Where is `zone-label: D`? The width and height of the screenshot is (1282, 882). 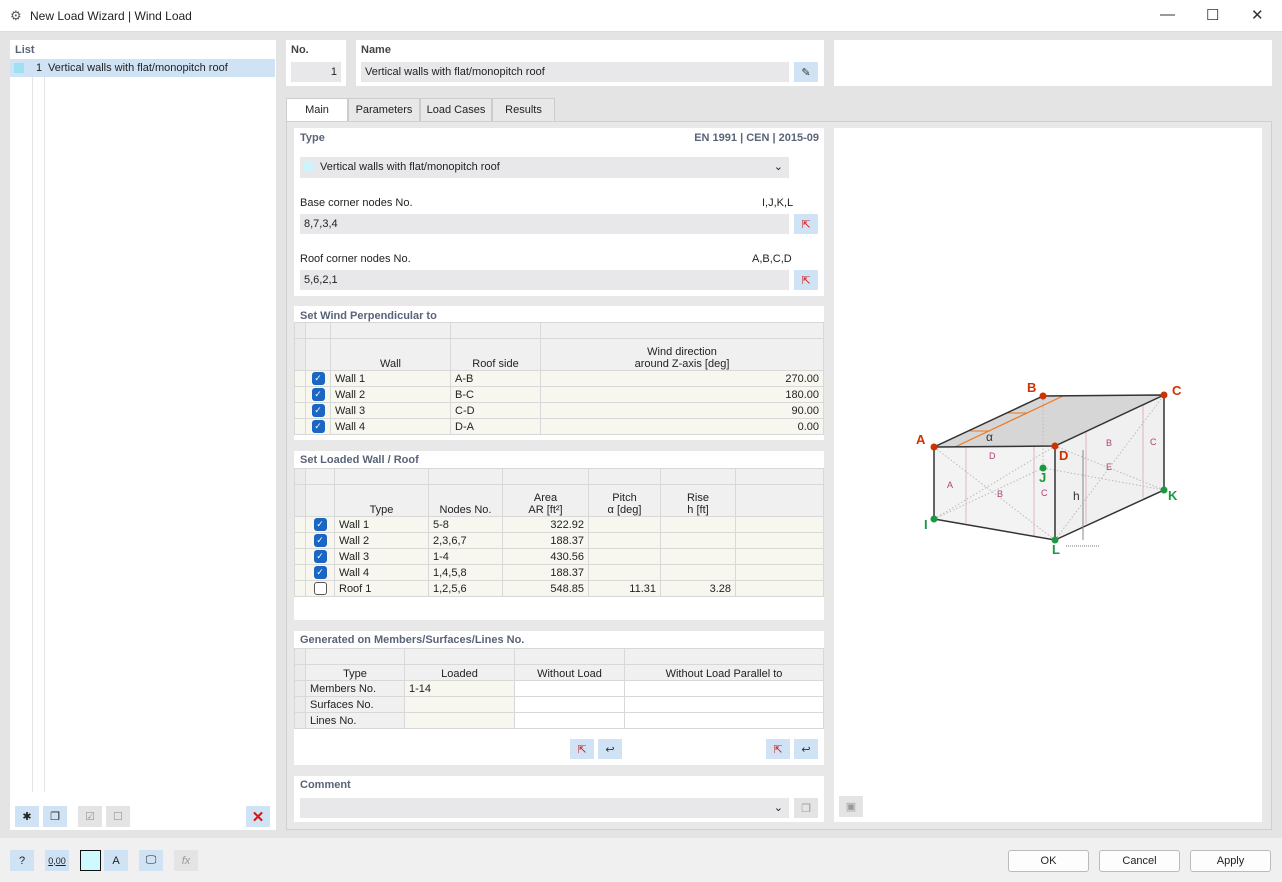 zone-label: D is located at coordinates (992, 456).